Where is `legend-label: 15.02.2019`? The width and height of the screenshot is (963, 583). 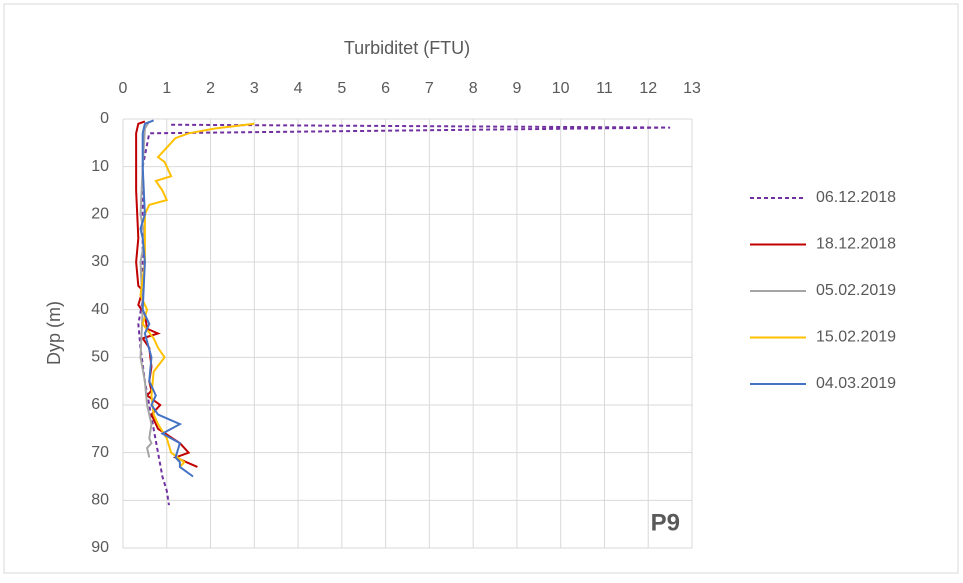
legend-label: 15.02.2019 is located at coordinates (856, 337).